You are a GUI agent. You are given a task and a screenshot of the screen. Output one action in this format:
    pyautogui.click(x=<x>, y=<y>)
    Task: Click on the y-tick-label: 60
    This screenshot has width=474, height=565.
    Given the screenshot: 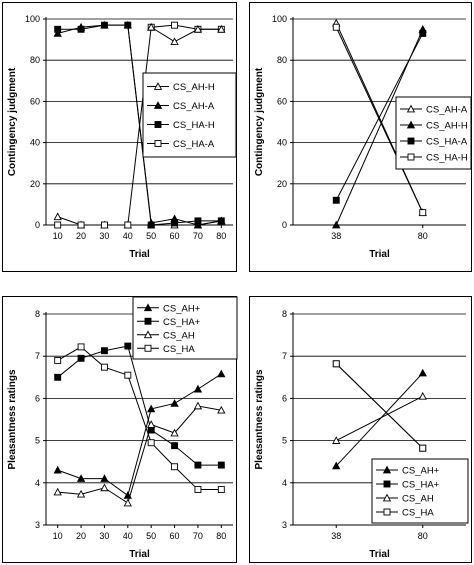 What is the action you would take?
    pyautogui.click(x=35, y=101)
    